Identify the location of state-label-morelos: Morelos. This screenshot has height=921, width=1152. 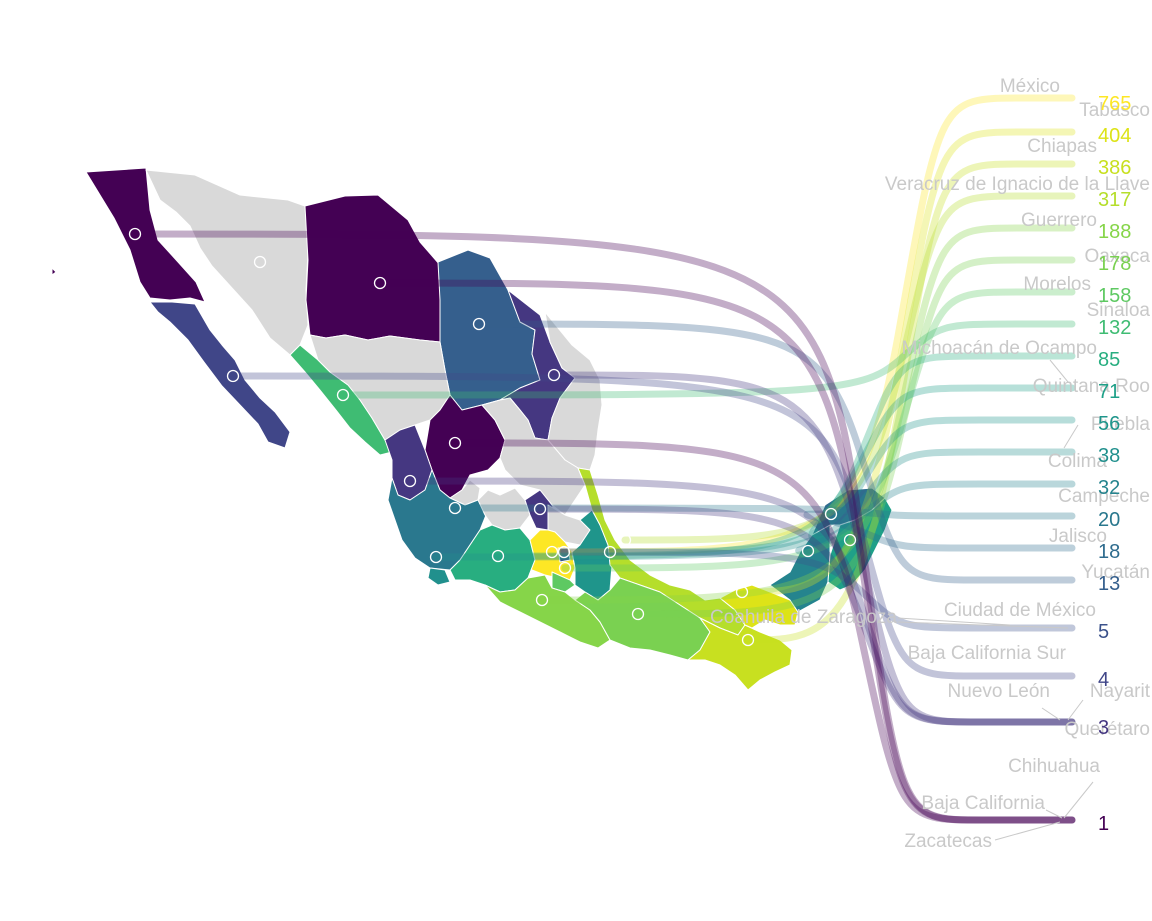
(1057, 284).